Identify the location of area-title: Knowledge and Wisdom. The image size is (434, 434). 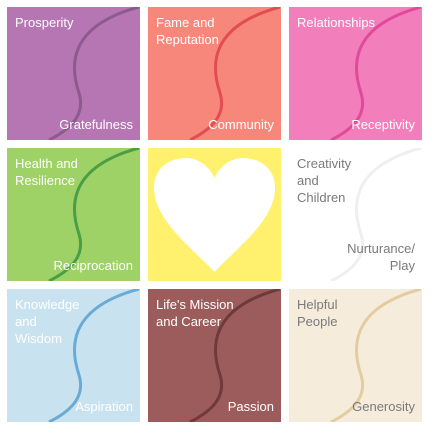
(47, 321).